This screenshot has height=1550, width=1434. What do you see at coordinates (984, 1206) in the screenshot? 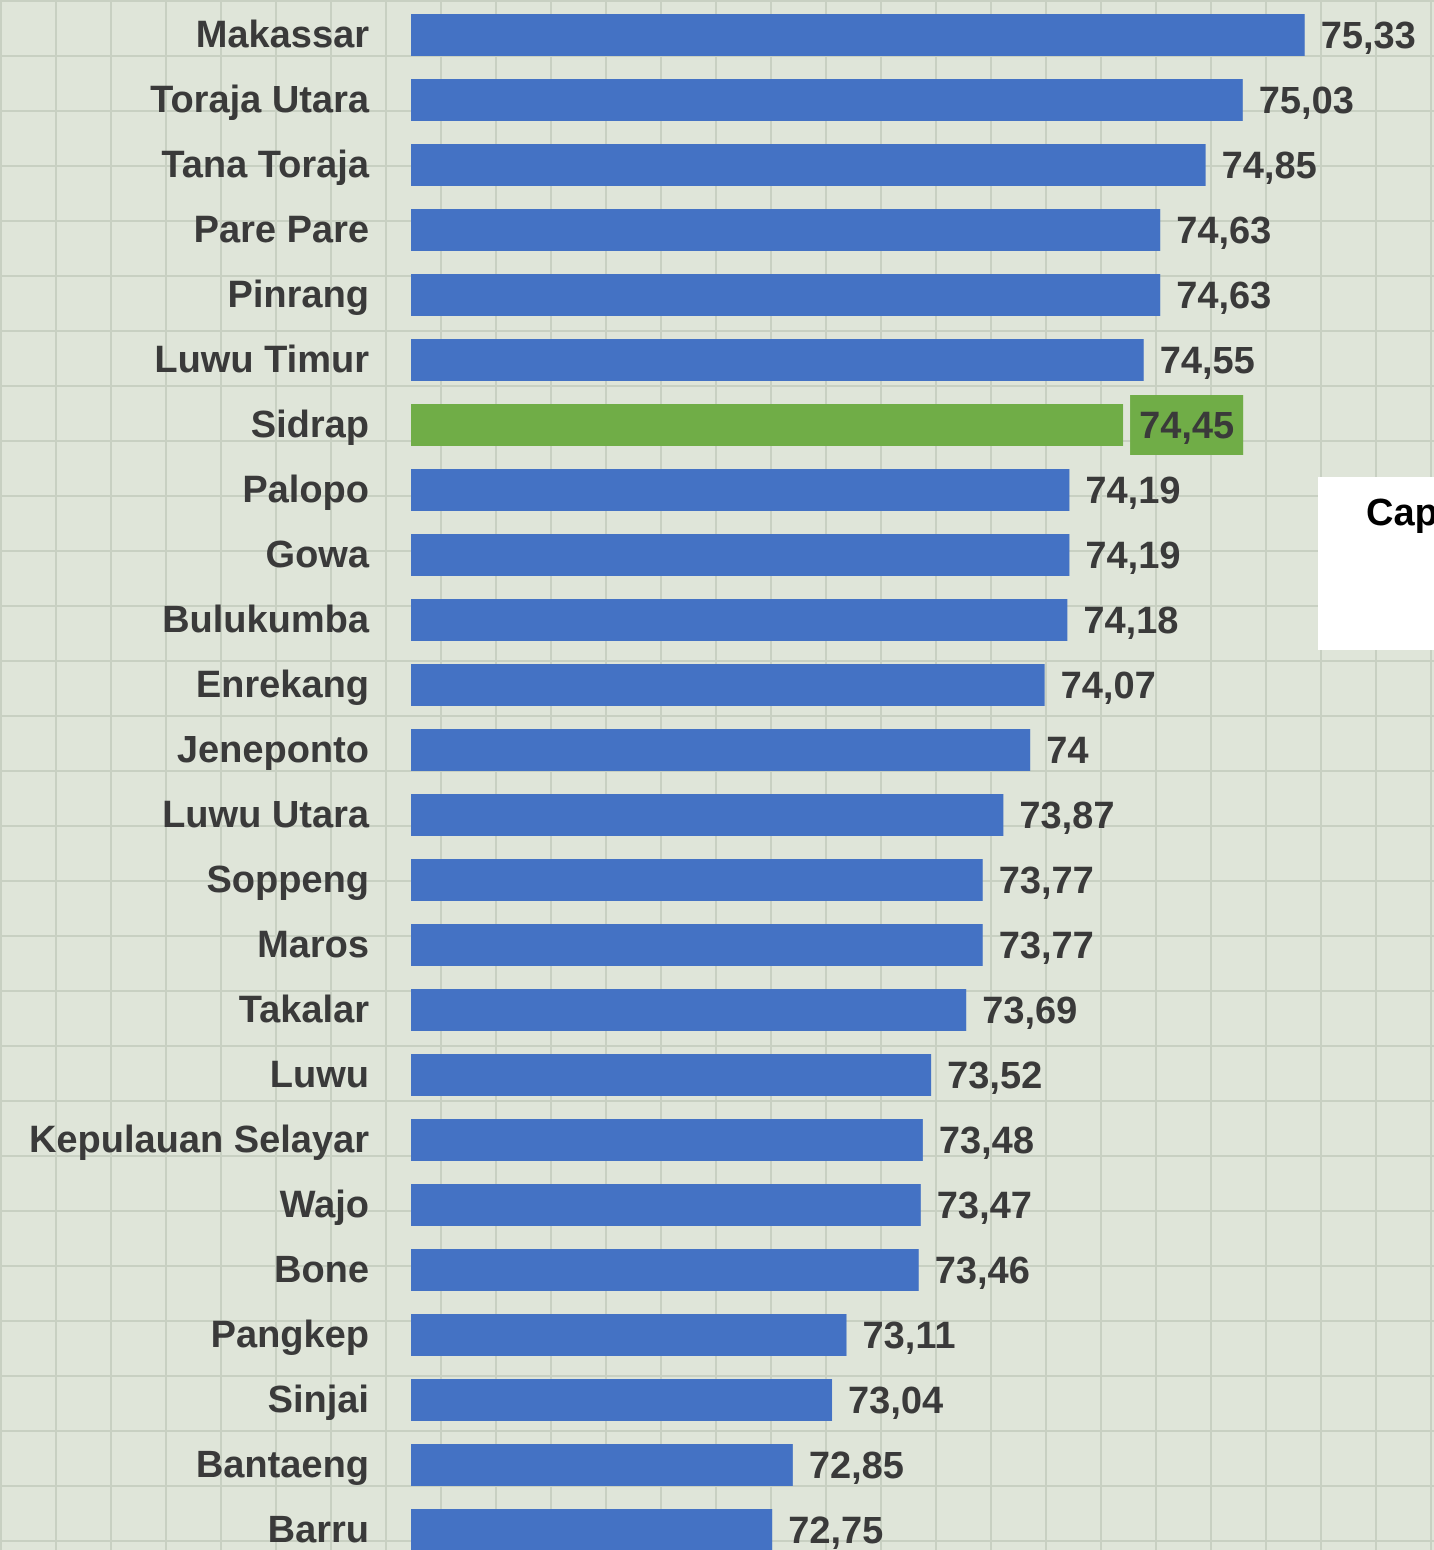
I see `value-label: 73,47` at bounding box center [984, 1206].